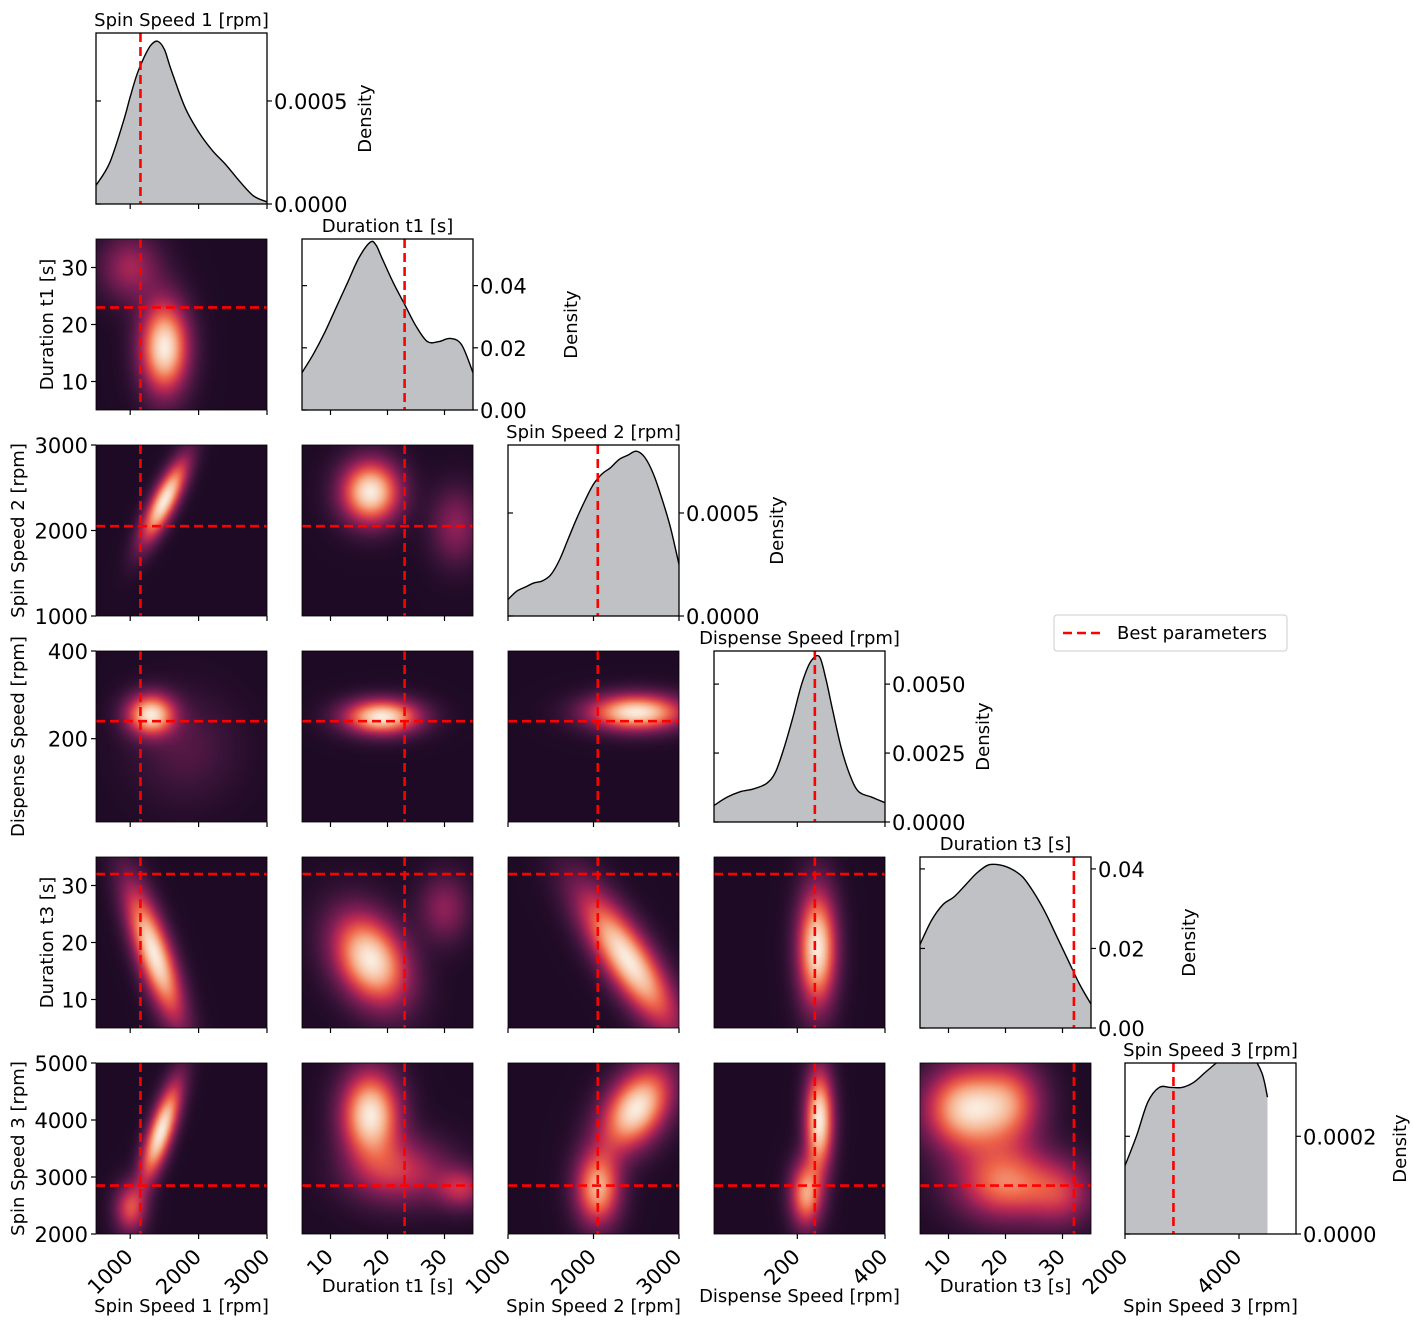  What do you see at coordinates (1219, 1272) in the screenshot?
I see `x-tick-label: 4000` at bounding box center [1219, 1272].